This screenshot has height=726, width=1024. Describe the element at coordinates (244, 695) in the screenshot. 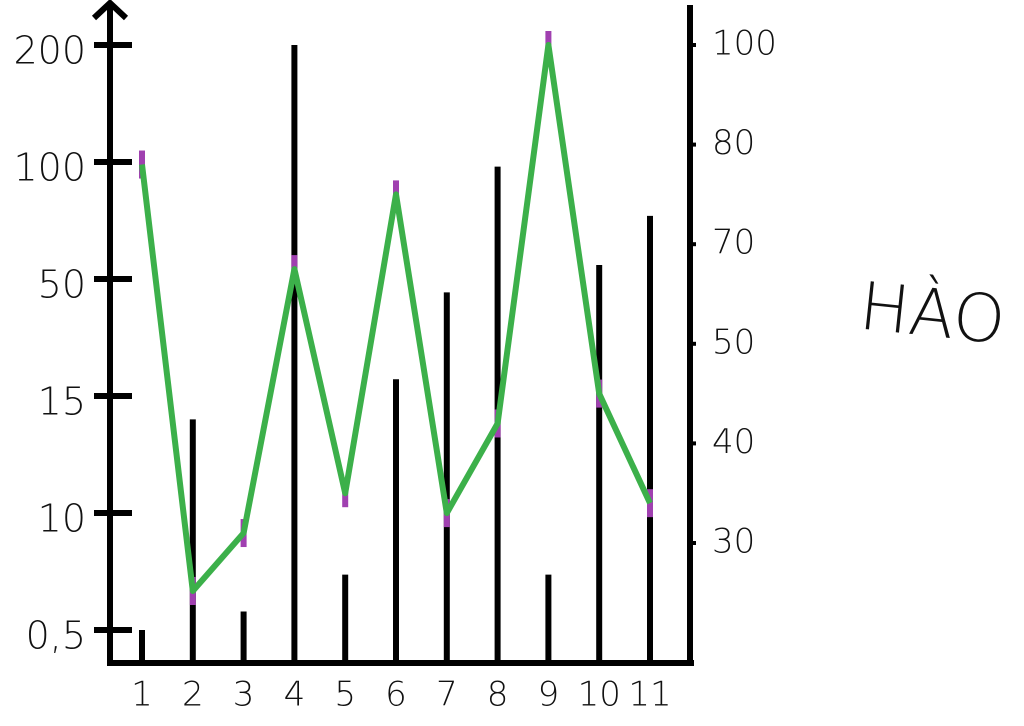

I see `x-tick-label: 3` at that location.